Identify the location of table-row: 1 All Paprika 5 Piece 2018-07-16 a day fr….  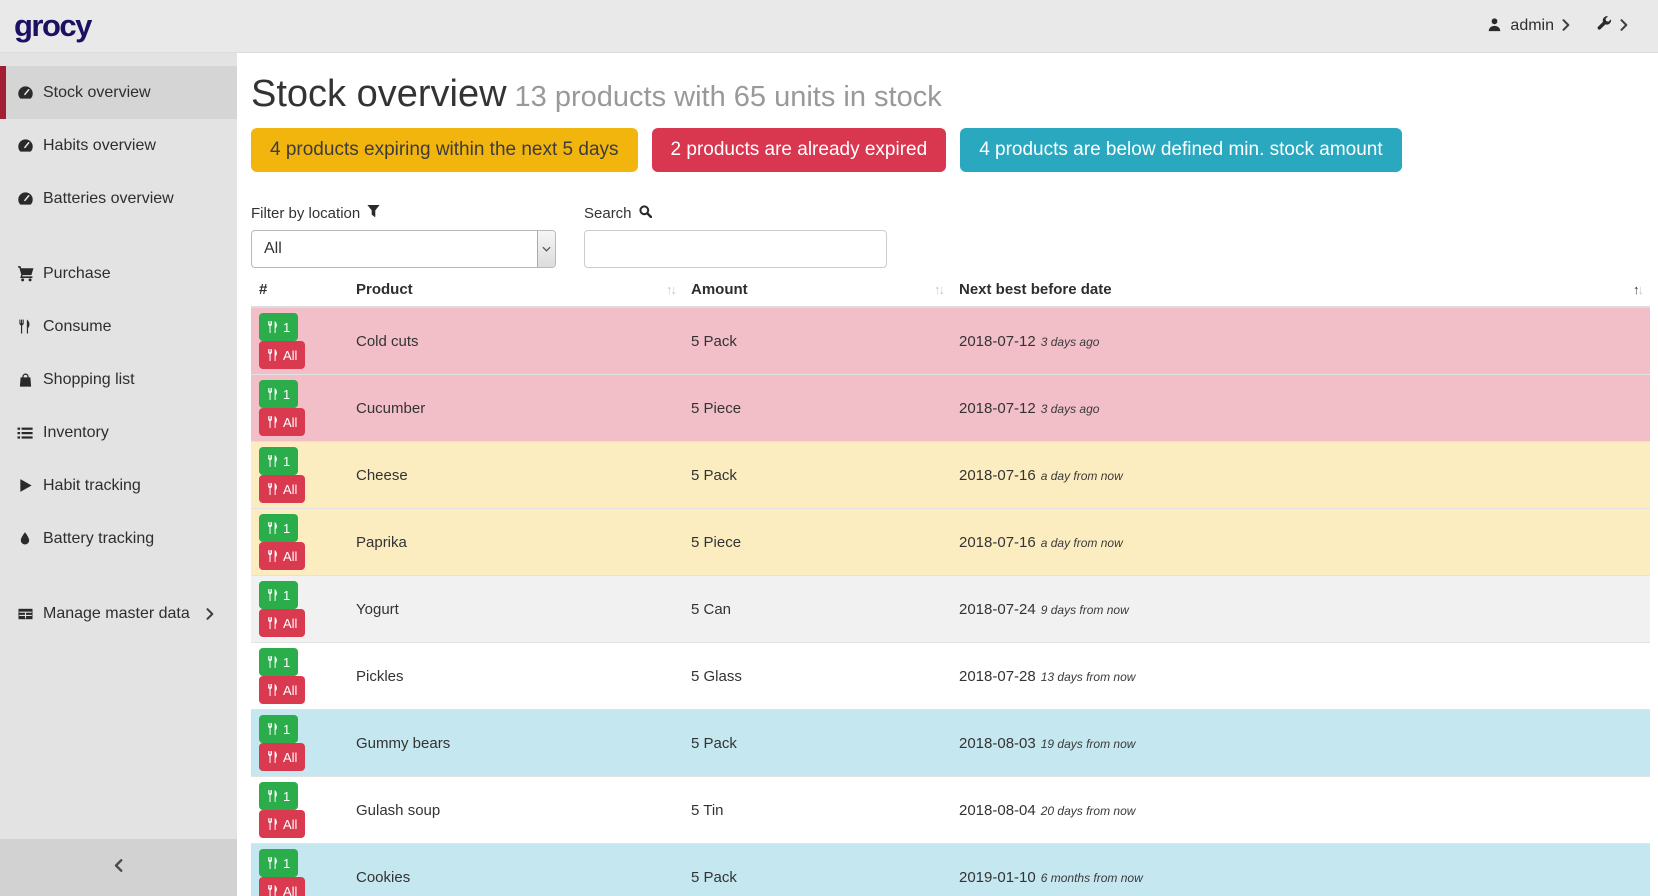
(950, 542).